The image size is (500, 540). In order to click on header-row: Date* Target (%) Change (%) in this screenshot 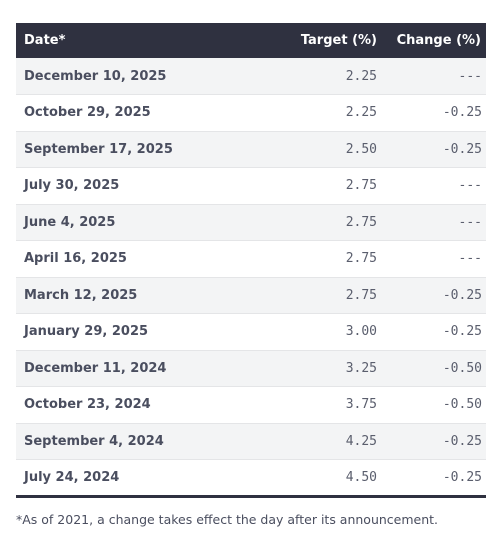, I will do `click(251, 40)`.